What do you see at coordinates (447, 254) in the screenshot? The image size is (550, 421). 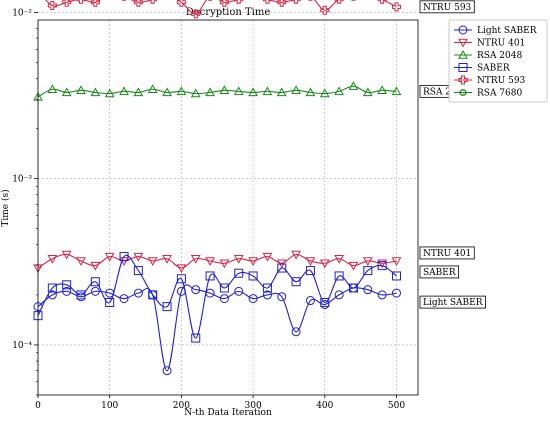 I see `annotation-label-ntru-401: NTRU 401` at bounding box center [447, 254].